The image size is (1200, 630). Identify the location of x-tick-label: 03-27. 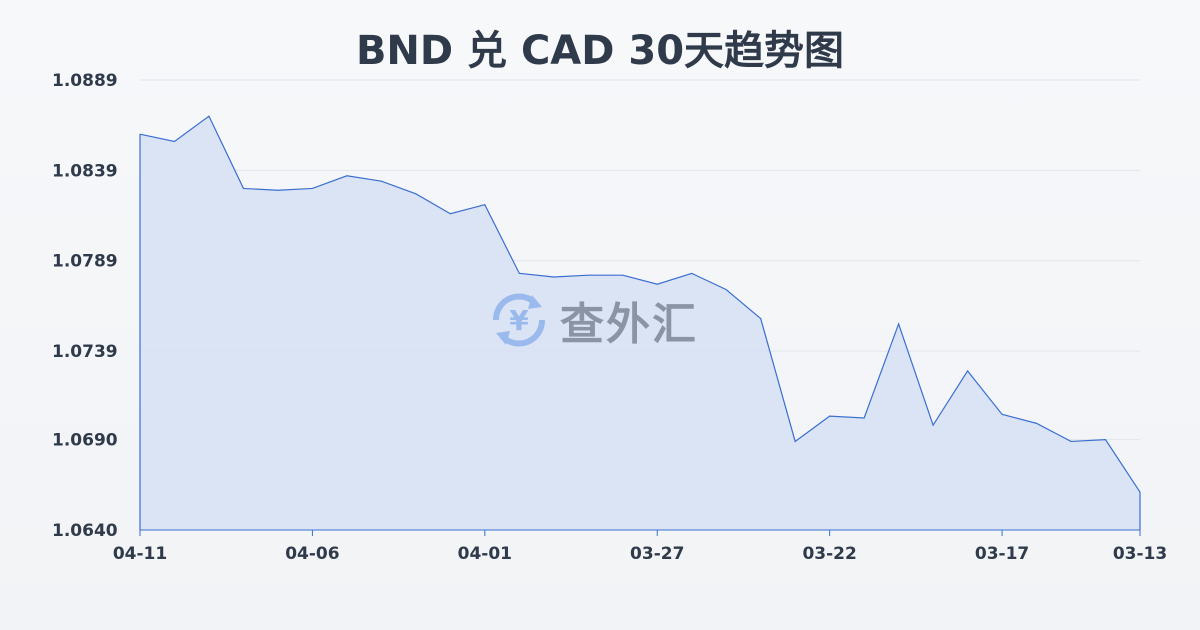
(657, 554).